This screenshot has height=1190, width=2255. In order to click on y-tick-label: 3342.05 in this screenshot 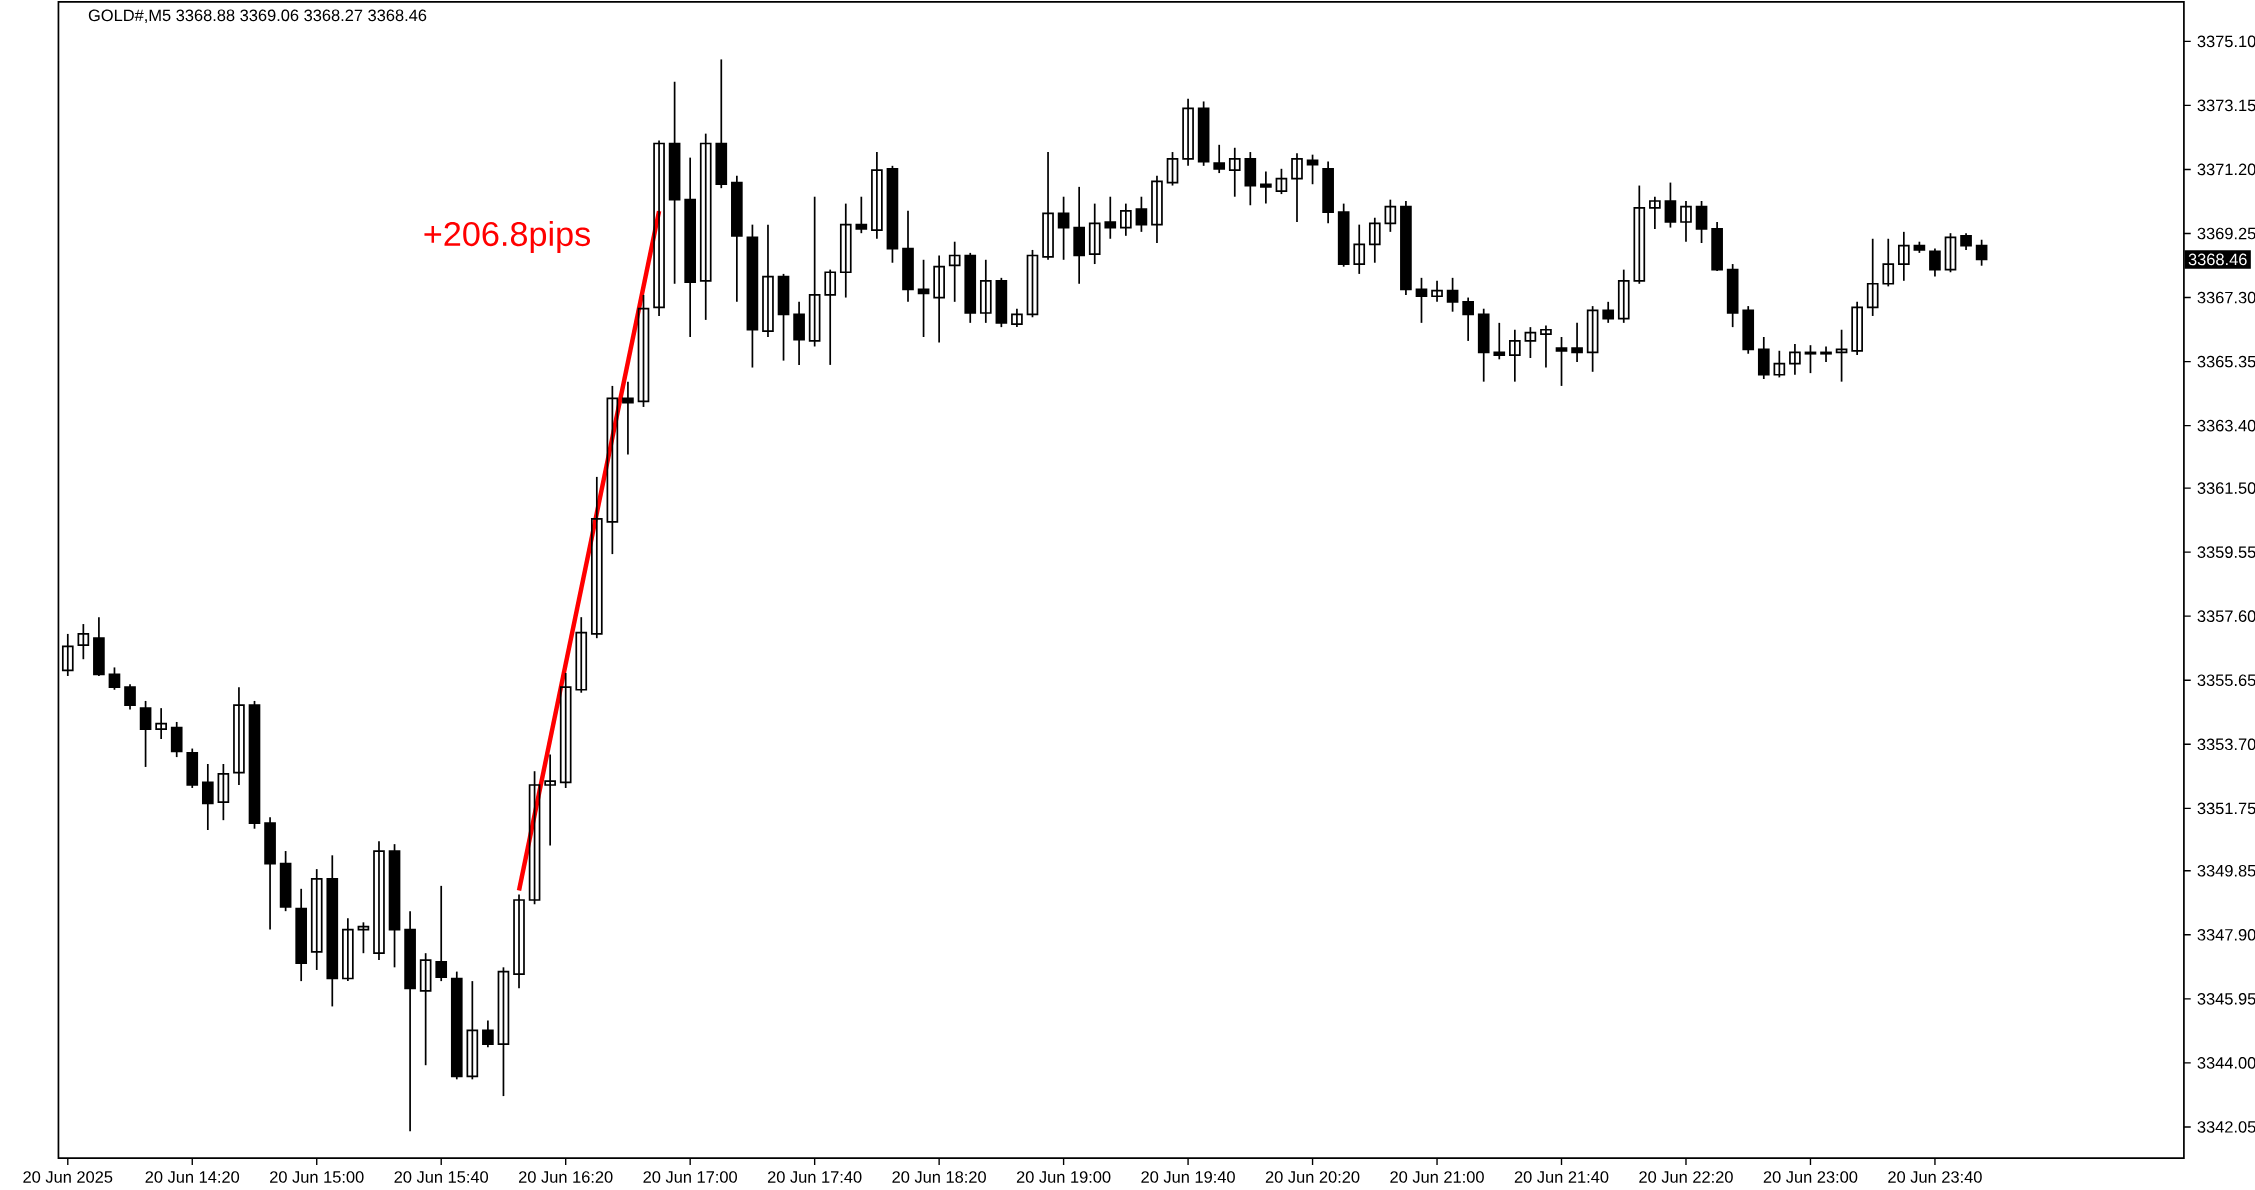, I will do `click(2226, 1126)`.